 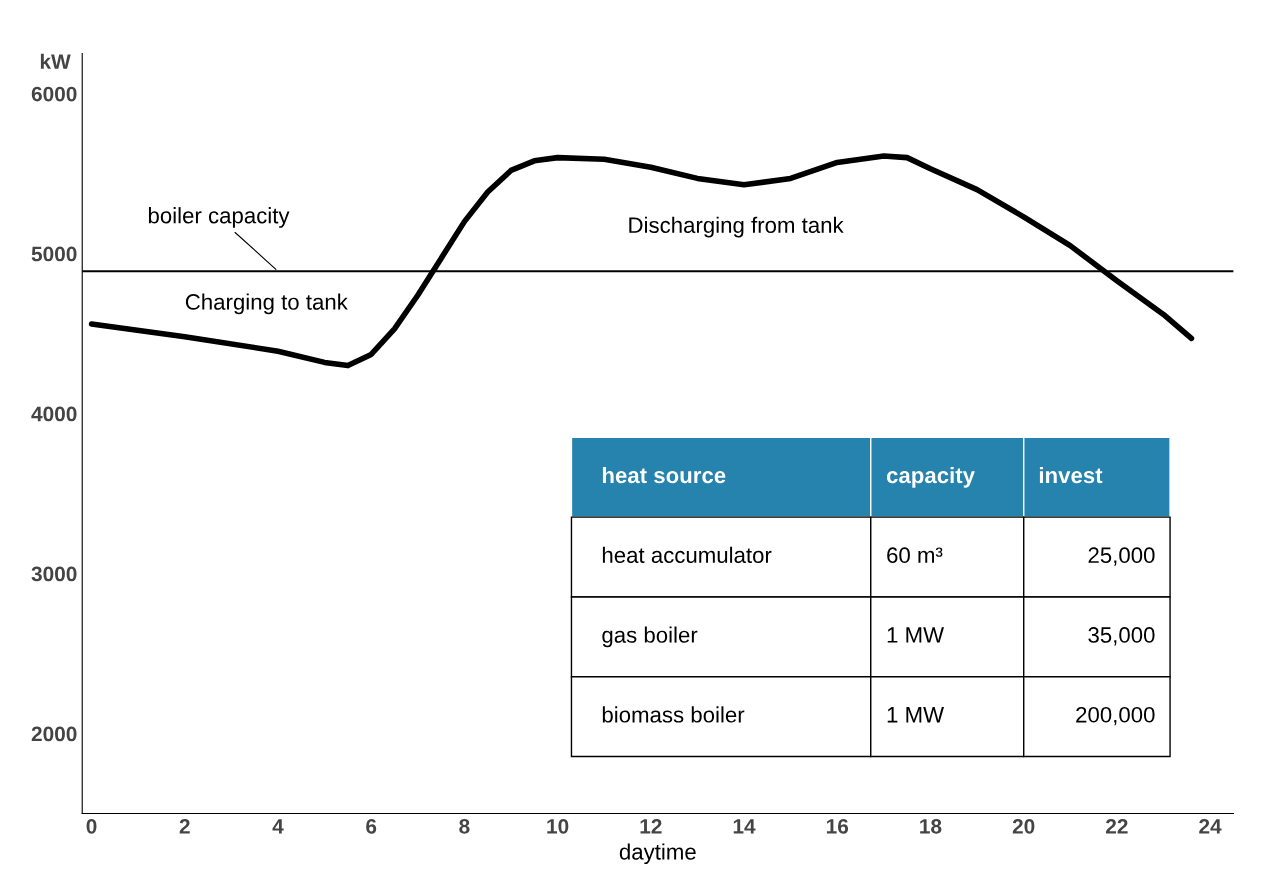 I want to click on x-tick-label: 20, so click(x=1023, y=826).